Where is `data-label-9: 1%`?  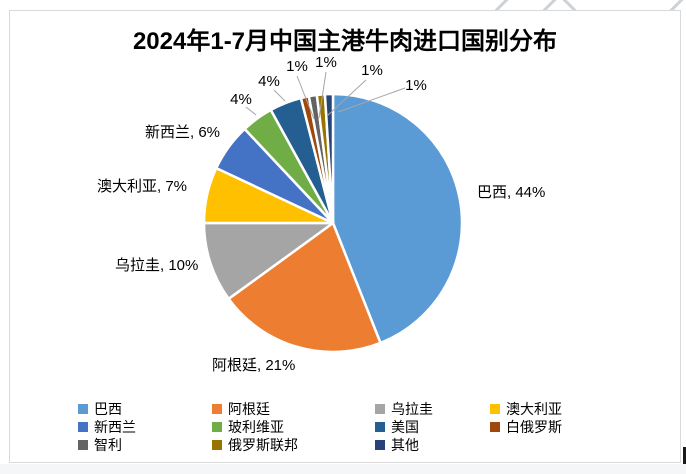 data-label-9: 1% is located at coordinates (372, 70).